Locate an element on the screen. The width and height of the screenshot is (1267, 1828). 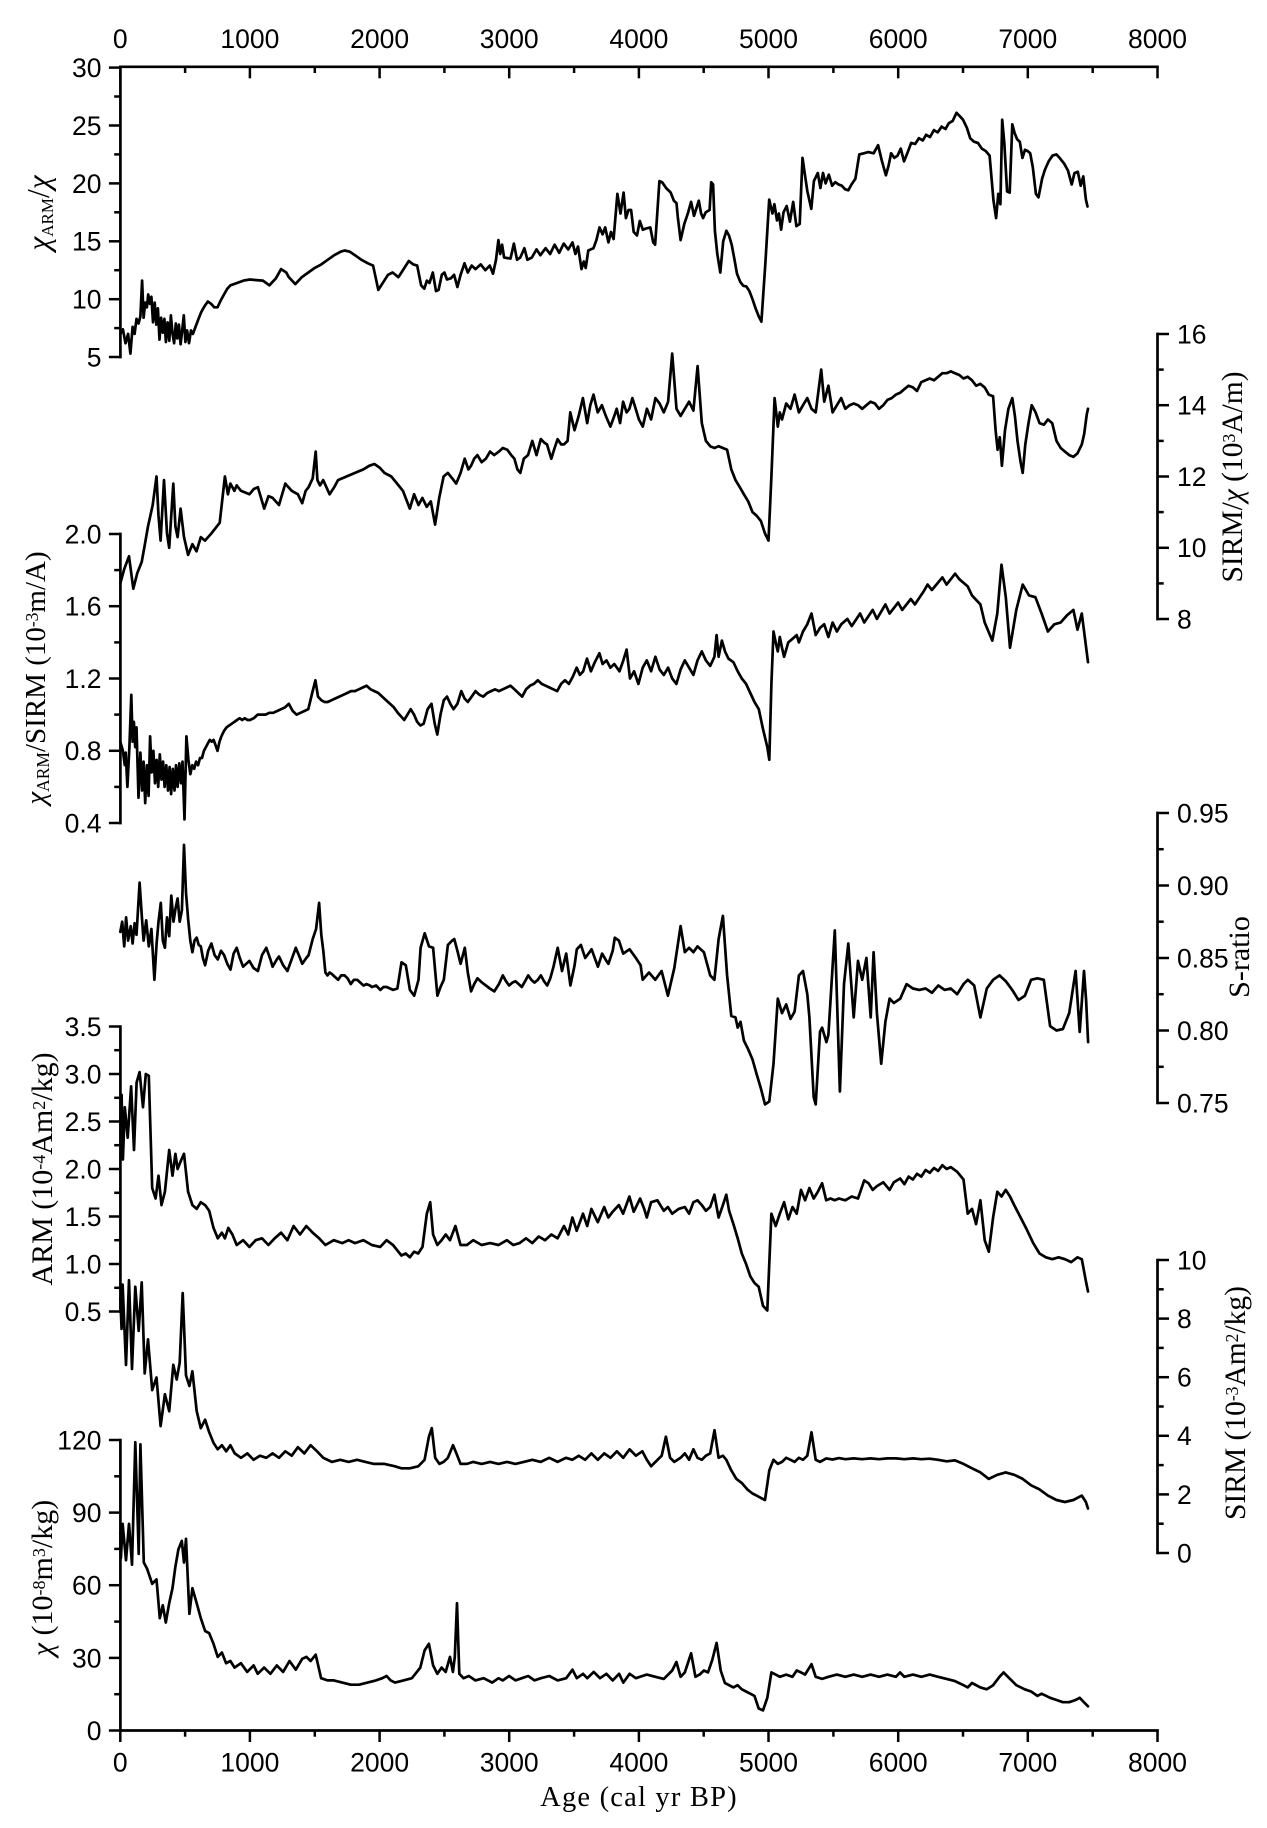
svg-text: Age (cal yr BP) is located at coordinates (639, 1797).